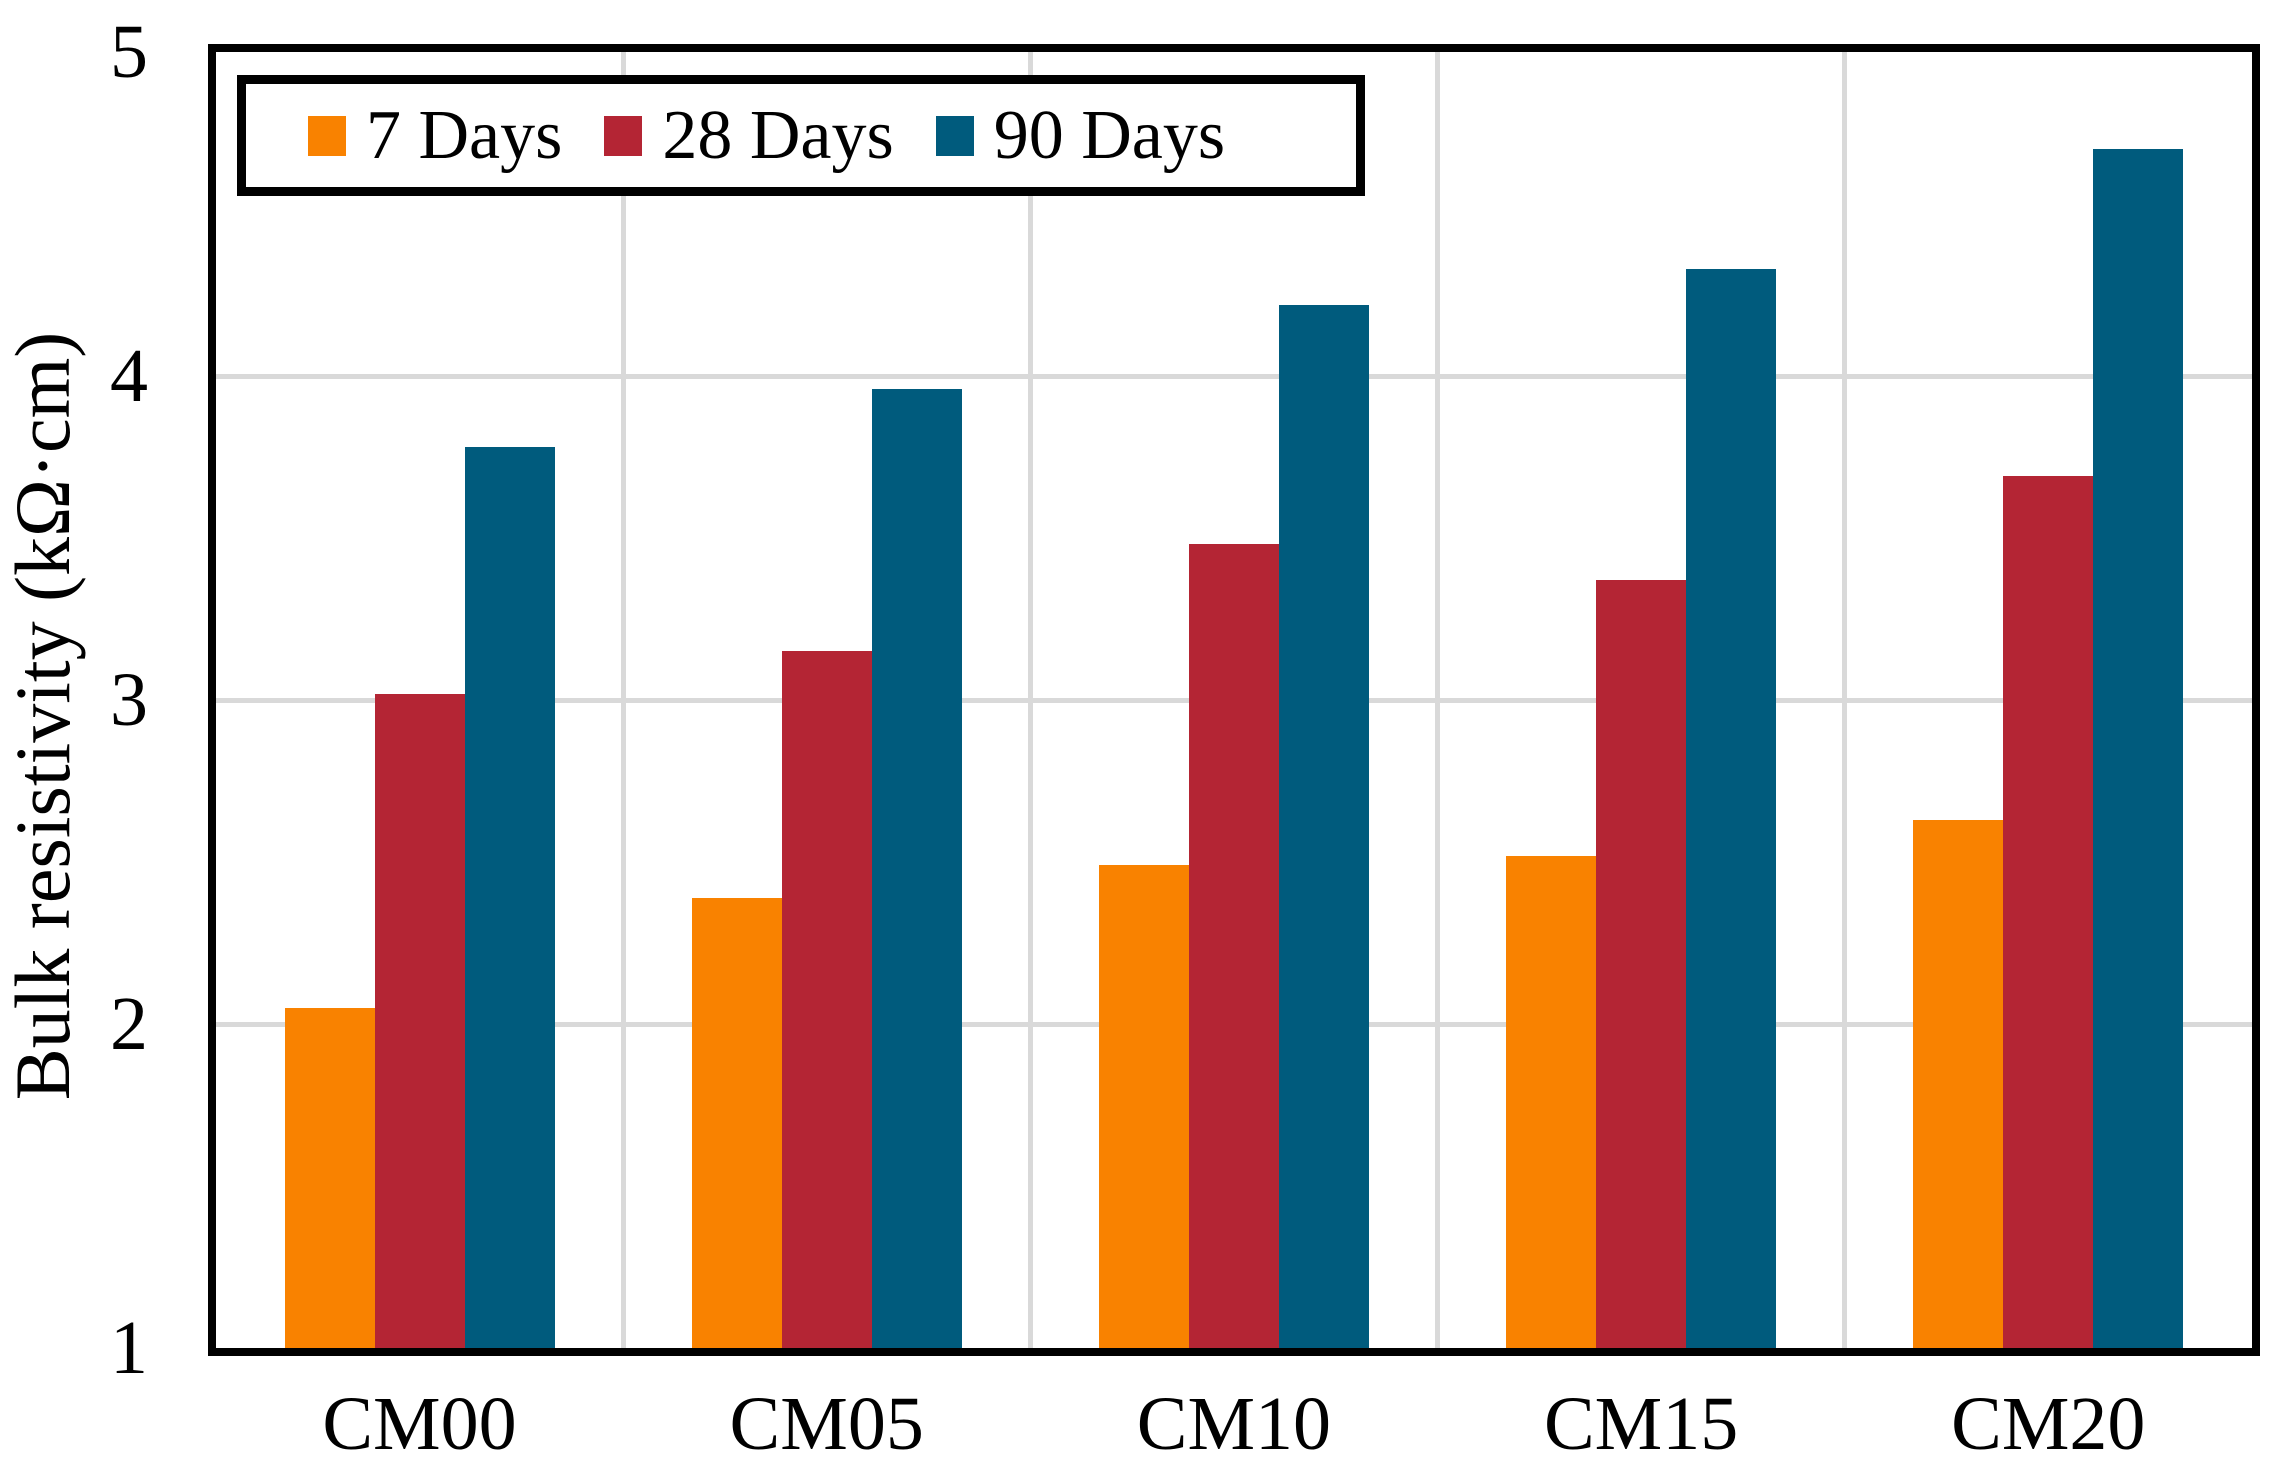 This screenshot has height=1484, width=2275. Describe the element at coordinates (1551, 1101) in the screenshot. I see `bar-cm15-7-days` at that location.